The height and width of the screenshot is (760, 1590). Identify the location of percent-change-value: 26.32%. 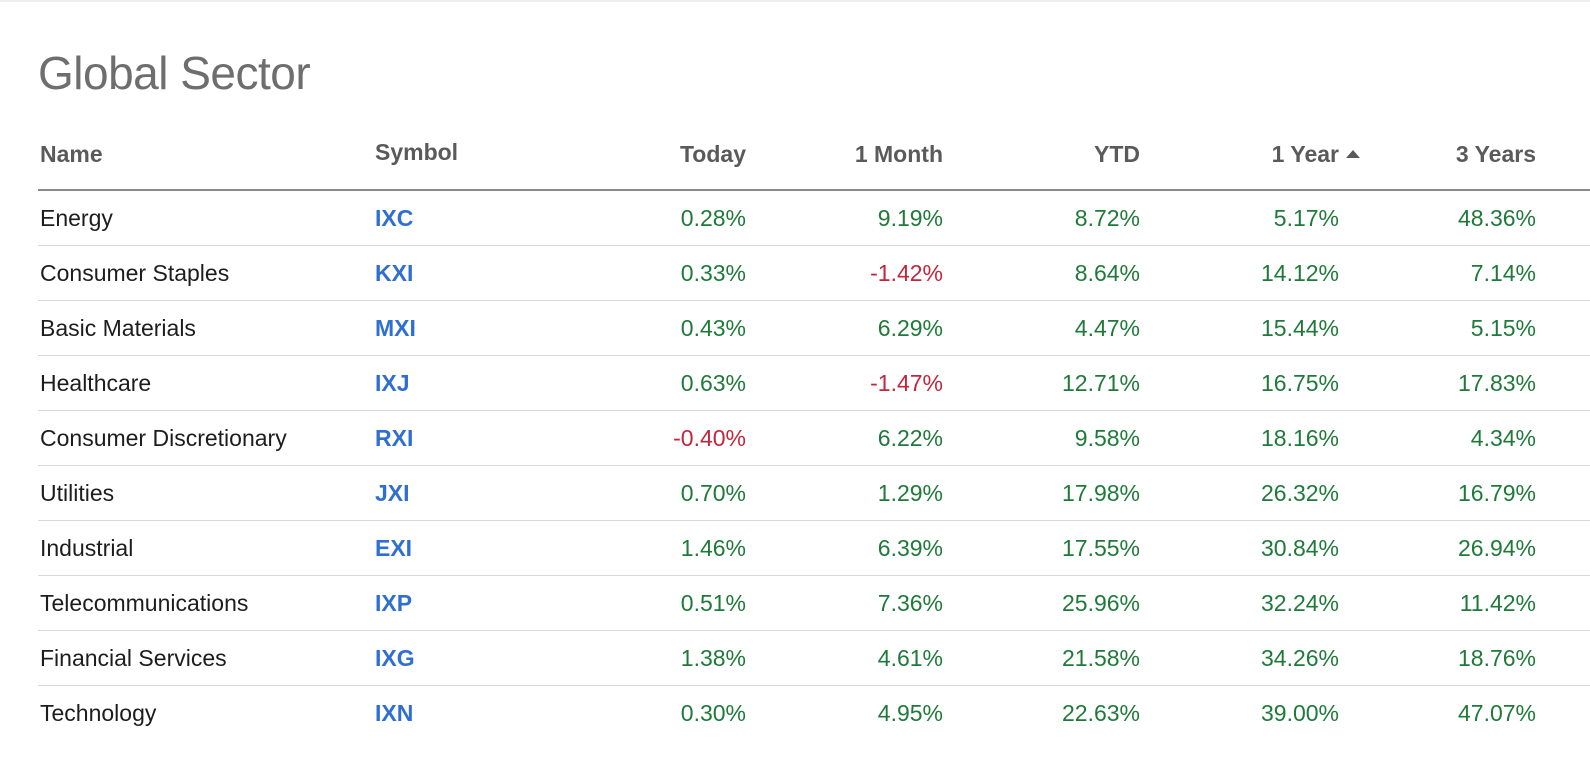
(1299, 492).